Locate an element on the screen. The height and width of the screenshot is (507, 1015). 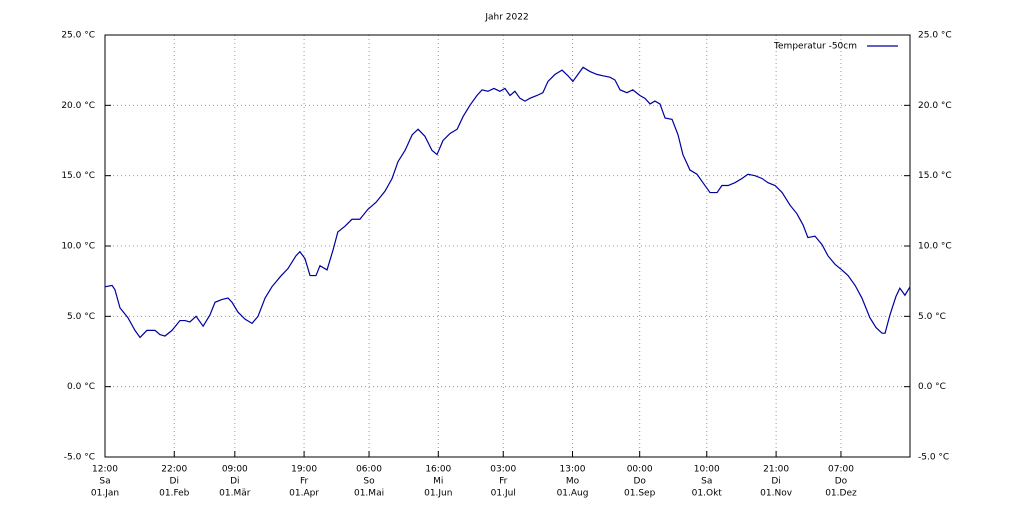
y-tick-label: -5.0 °C is located at coordinates (79, 458).